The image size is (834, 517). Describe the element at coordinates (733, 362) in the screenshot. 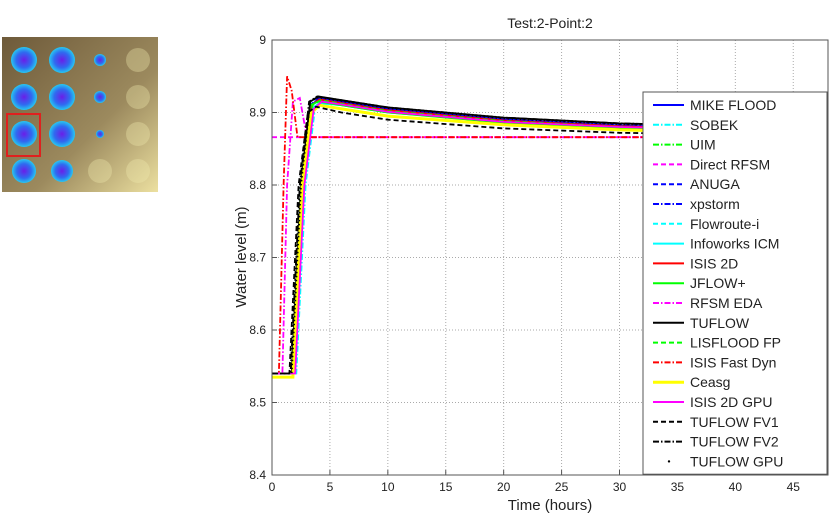

I see `legend-label: ISIS Fast Dyn` at that location.